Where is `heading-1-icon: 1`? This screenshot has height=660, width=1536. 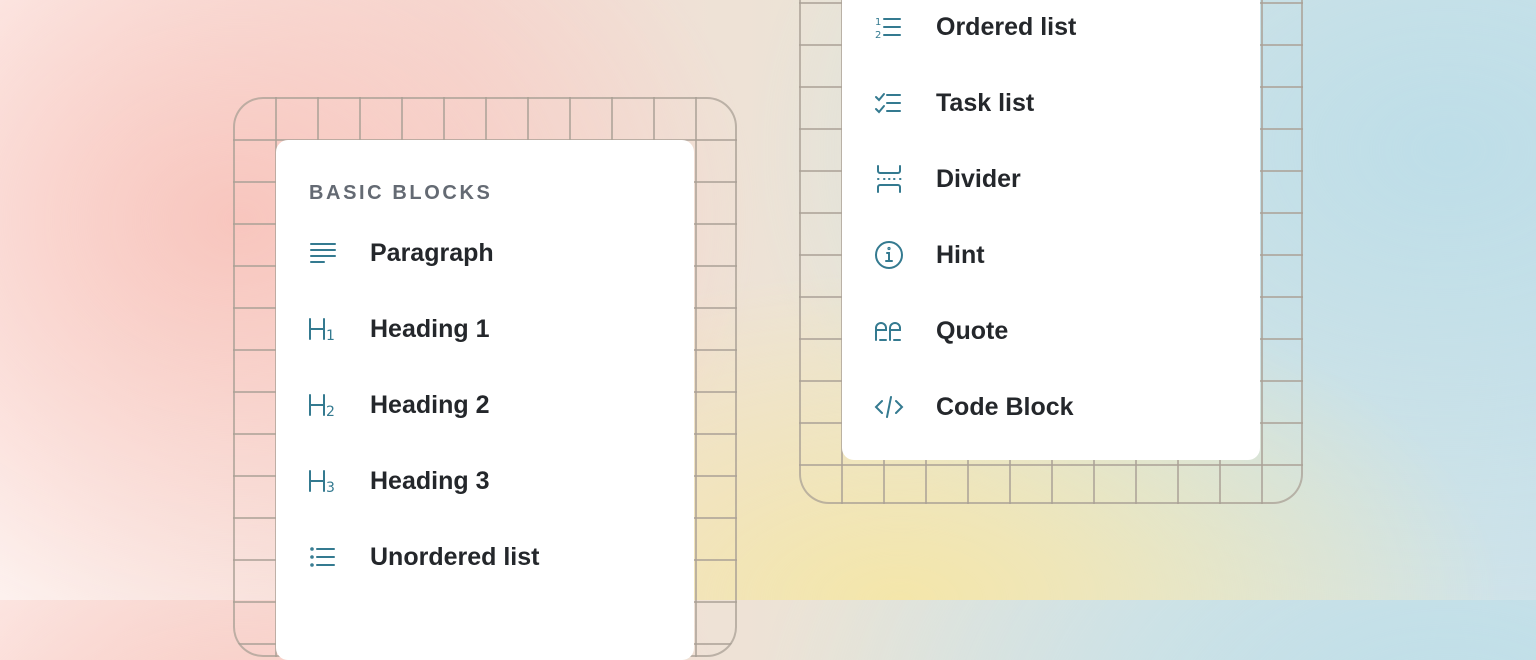 heading-1-icon: 1 is located at coordinates (323, 329).